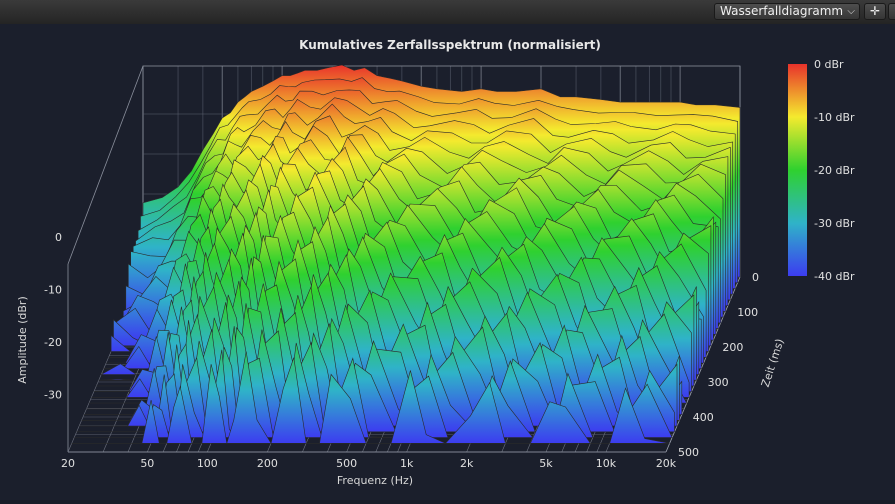 The height and width of the screenshot is (504, 895). I want to click on y-tick-label: -30, so click(53, 395).